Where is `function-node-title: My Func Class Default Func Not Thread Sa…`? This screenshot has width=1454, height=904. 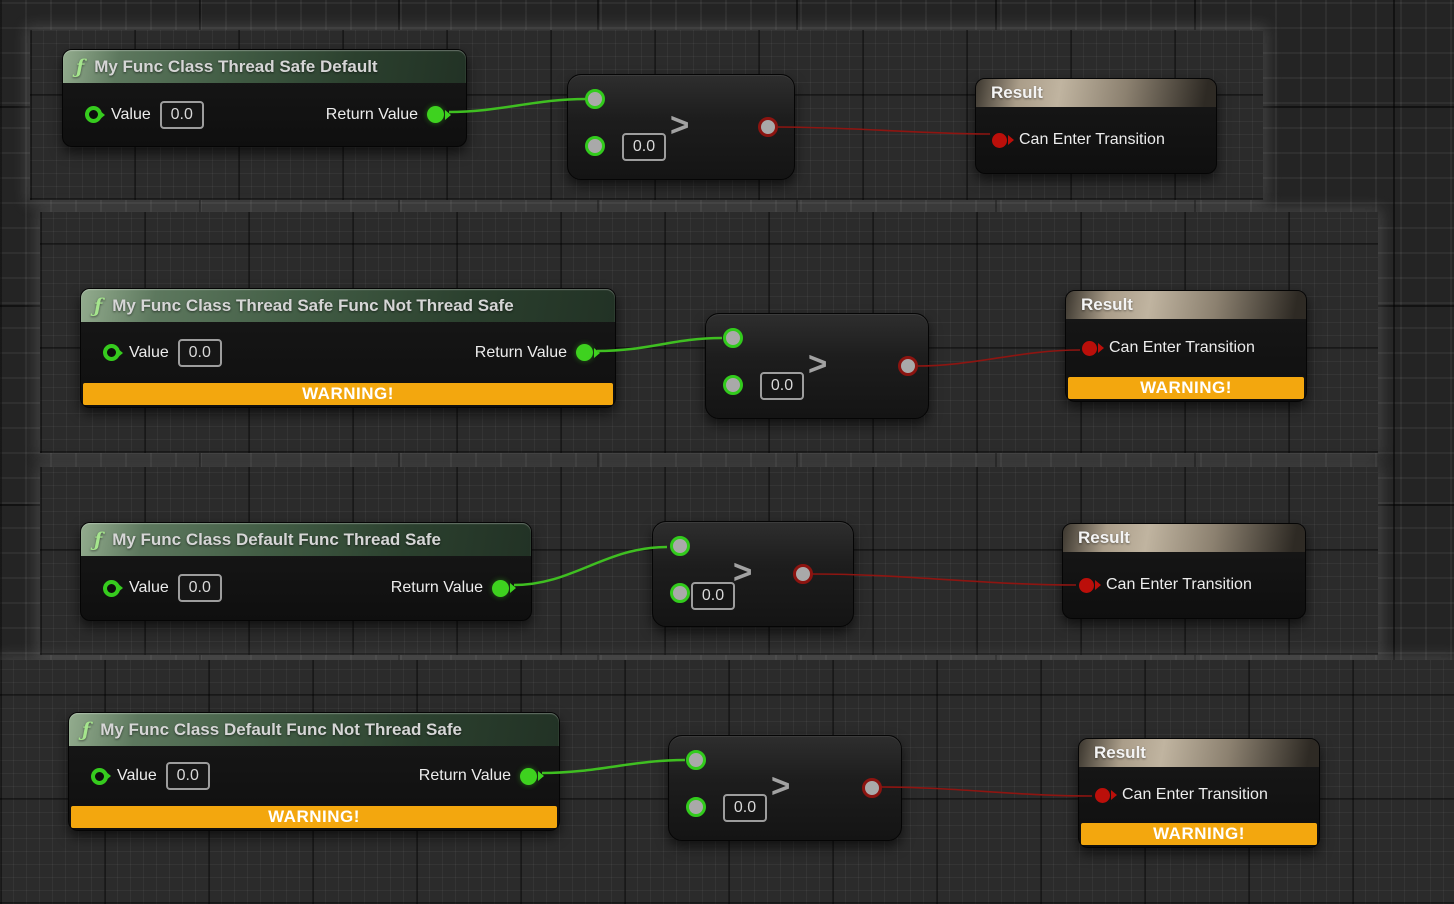
function-node-title: My Func Class Default Func Not Thread Sa… is located at coordinates (281, 729).